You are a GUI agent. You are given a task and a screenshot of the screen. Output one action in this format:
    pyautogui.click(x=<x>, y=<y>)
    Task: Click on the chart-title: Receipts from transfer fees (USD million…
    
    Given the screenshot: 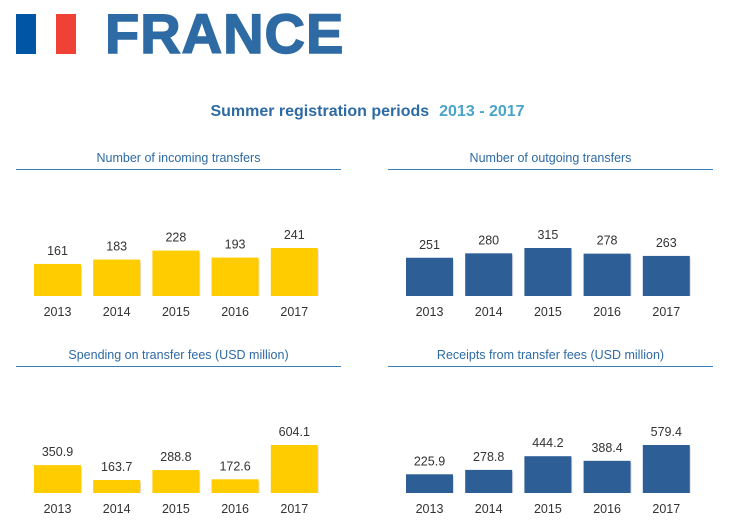 What is the action you would take?
    pyautogui.click(x=550, y=355)
    